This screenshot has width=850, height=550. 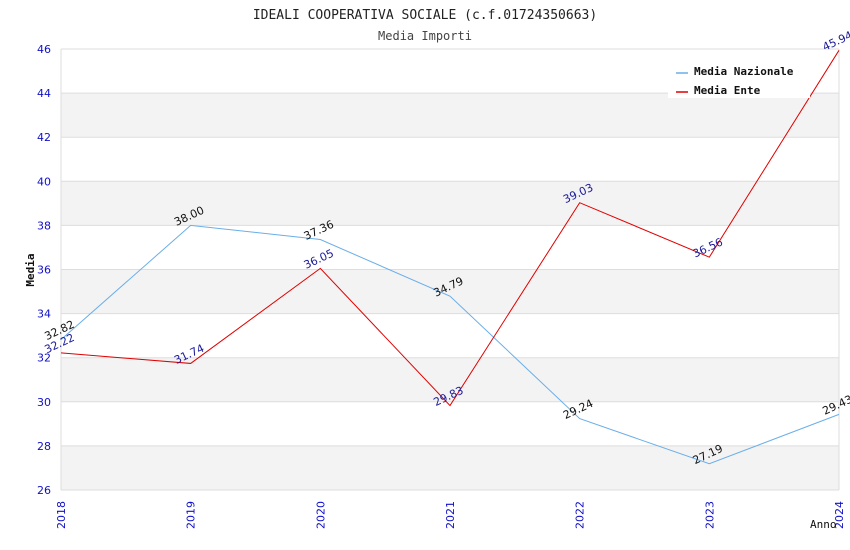 What do you see at coordinates (191, 515) in the screenshot?
I see `x-tick-label: 2019` at bounding box center [191, 515].